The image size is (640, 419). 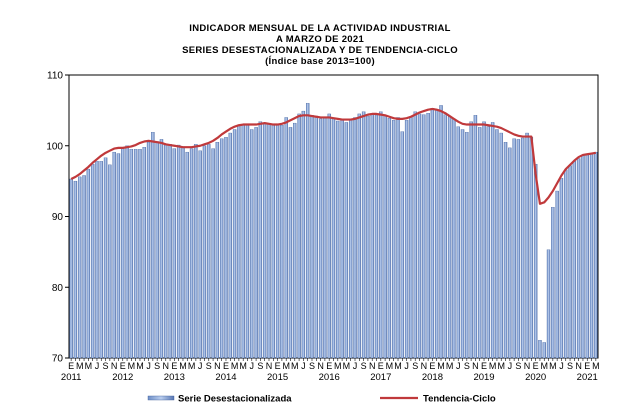 What do you see at coordinates (161, 398) in the screenshot?
I see `legend-swatch-bars` at bounding box center [161, 398].